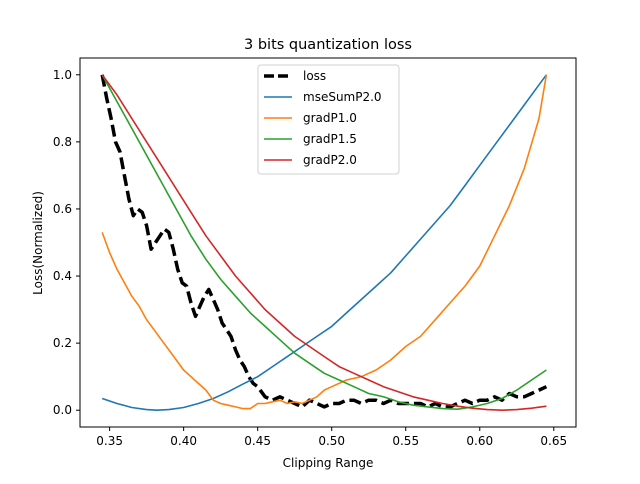  I want to click on x-axis: 0.35 0.40 0.45 0.50 0.55 0.60 0.65, so click(331, 437).